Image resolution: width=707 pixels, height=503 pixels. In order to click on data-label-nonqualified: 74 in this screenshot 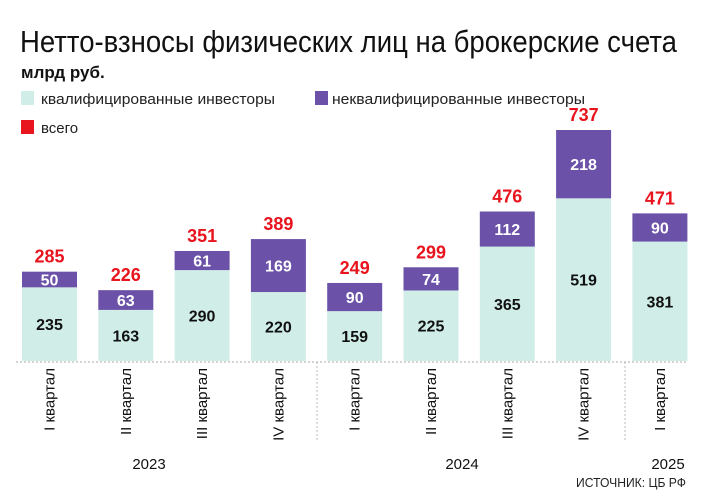, I will do `click(431, 280)`.